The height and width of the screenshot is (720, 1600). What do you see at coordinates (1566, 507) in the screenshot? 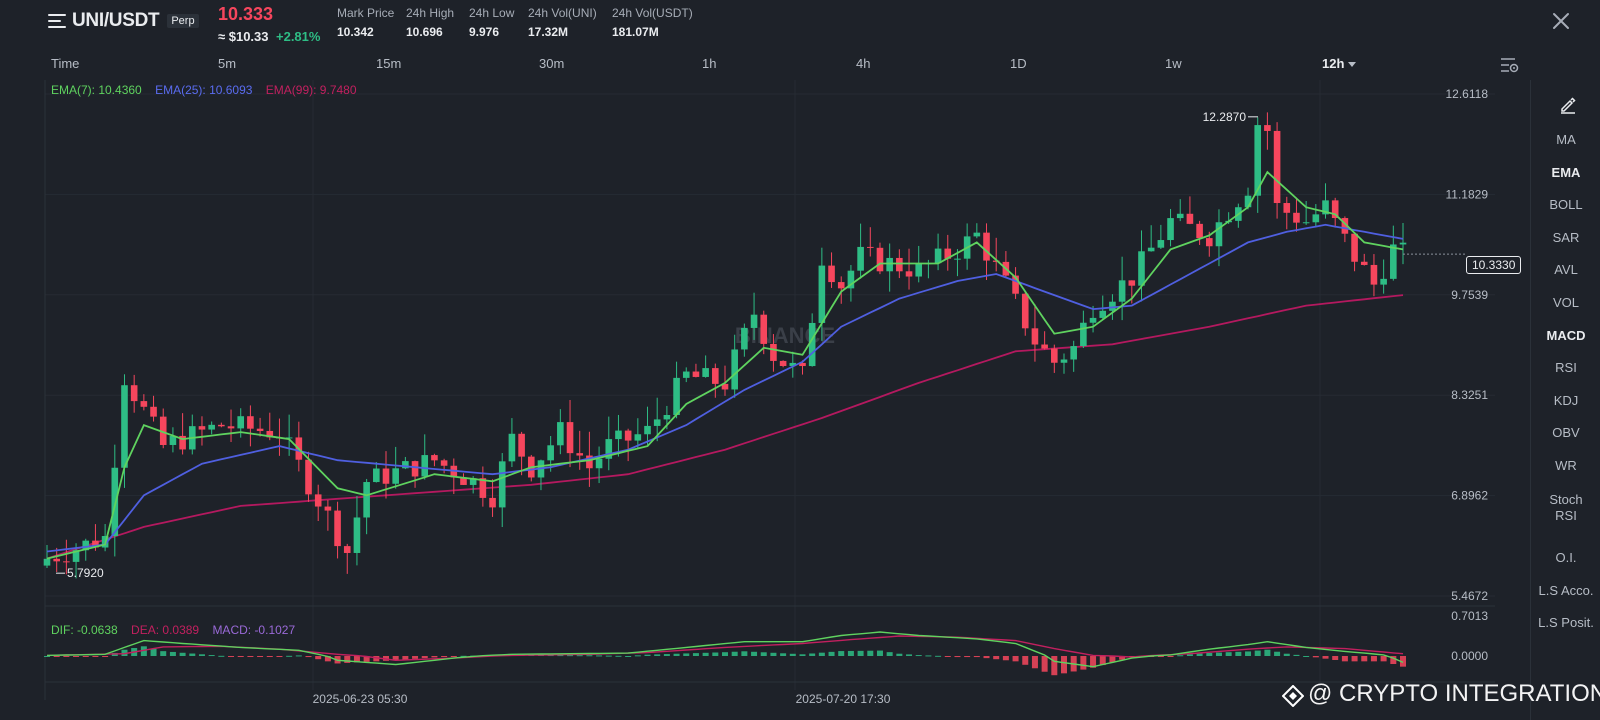
I see `indicator-stoch-rsi: Stoch RSI` at bounding box center [1566, 507].